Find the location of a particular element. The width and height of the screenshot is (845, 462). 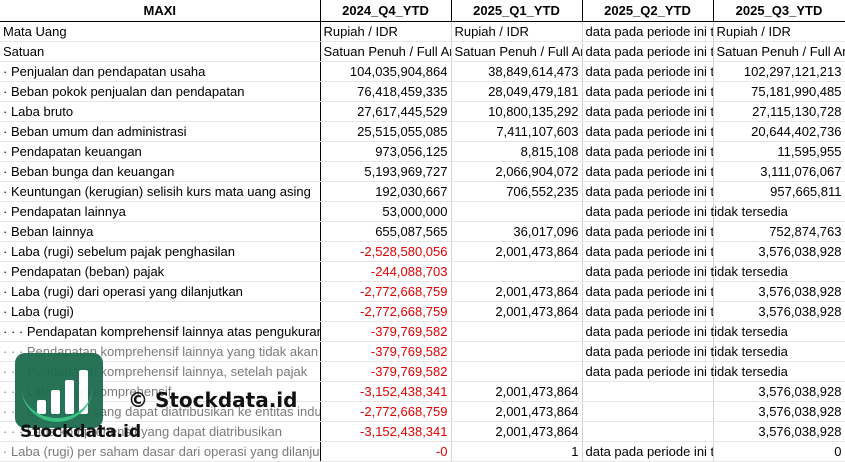

cell-value: 102,297,121,213 is located at coordinates (779, 71).